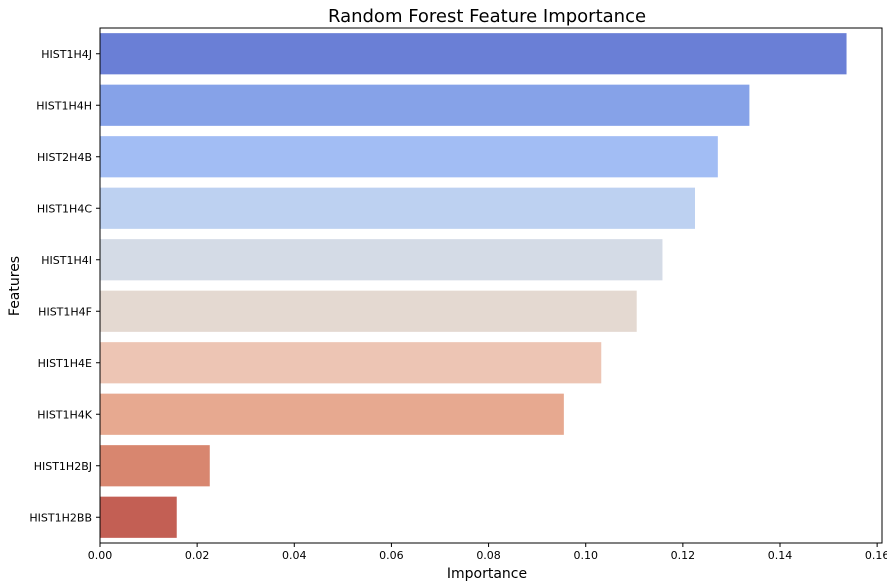 Image resolution: width=887 pixels, height=588 pixels. Describe the element at coordinates (65, 311) in the screenshot. I see `y-tick-label: HIST1H4F` at that location.